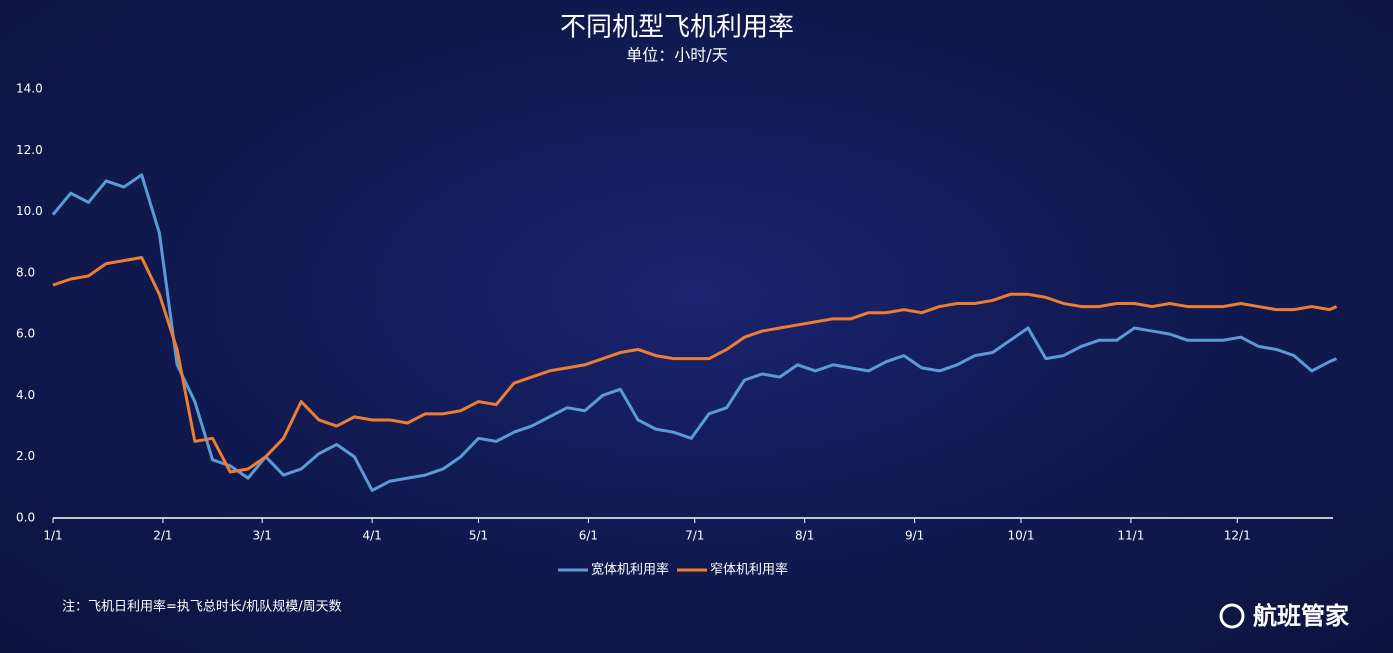  Describe the element at coordinates (25, 518) in the screenshot. I see `y-tick-label: 0.0` at that location.